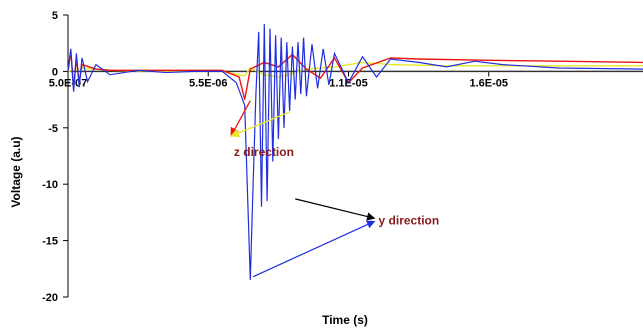 This screenshot has height=331, width=643. What do you see at coordinates (68, 83) in the screenshot?
I see `x-tick-label: 5.0E-07` at bounding box center [68, 83].